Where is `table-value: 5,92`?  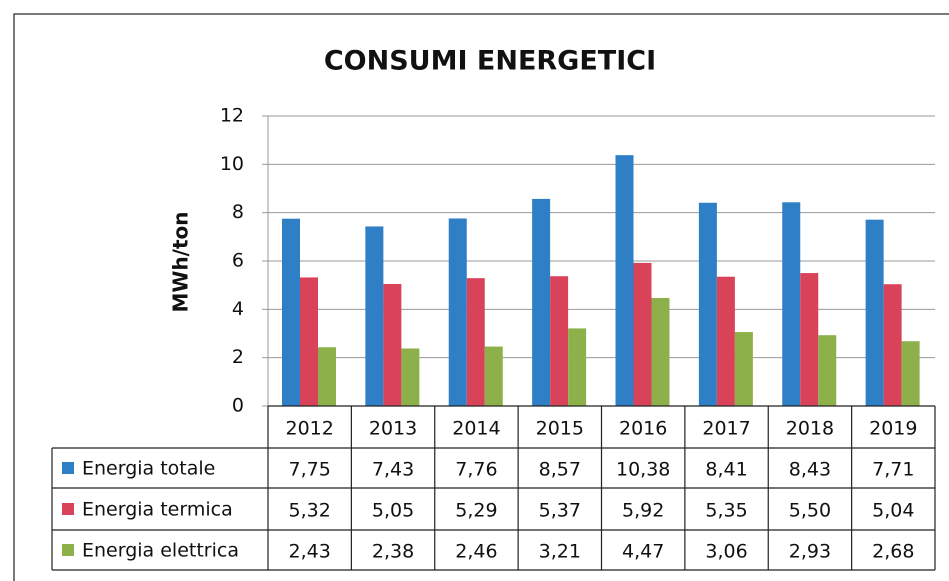
table-value: 5,92 is located at coordinates (643, 511).